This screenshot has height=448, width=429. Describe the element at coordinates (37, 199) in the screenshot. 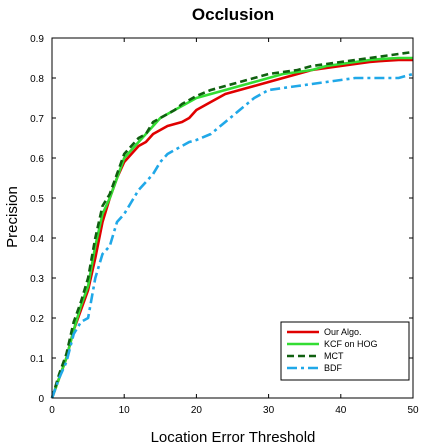

I see `y-tick-label: 0.5` at that location.